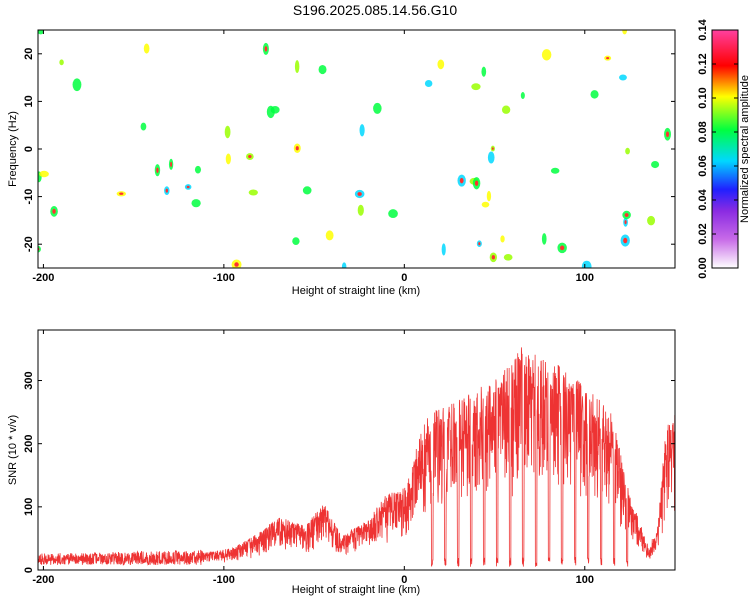 This screenshot has width=750, height=600. I want to click on heatmap-y-label: Frequency (Hz), so click(13, 149).